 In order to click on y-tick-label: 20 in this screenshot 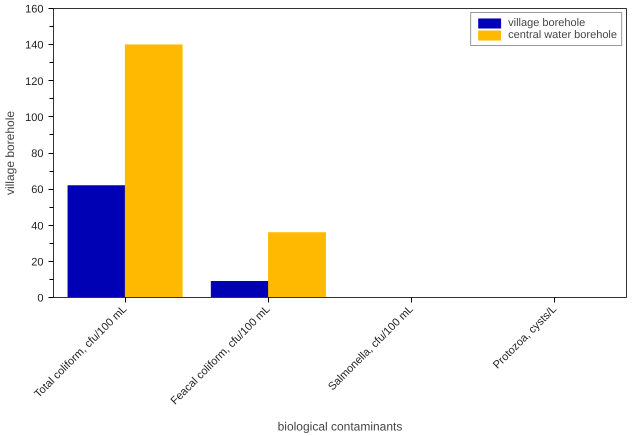, I will do `click(37, 262)`.